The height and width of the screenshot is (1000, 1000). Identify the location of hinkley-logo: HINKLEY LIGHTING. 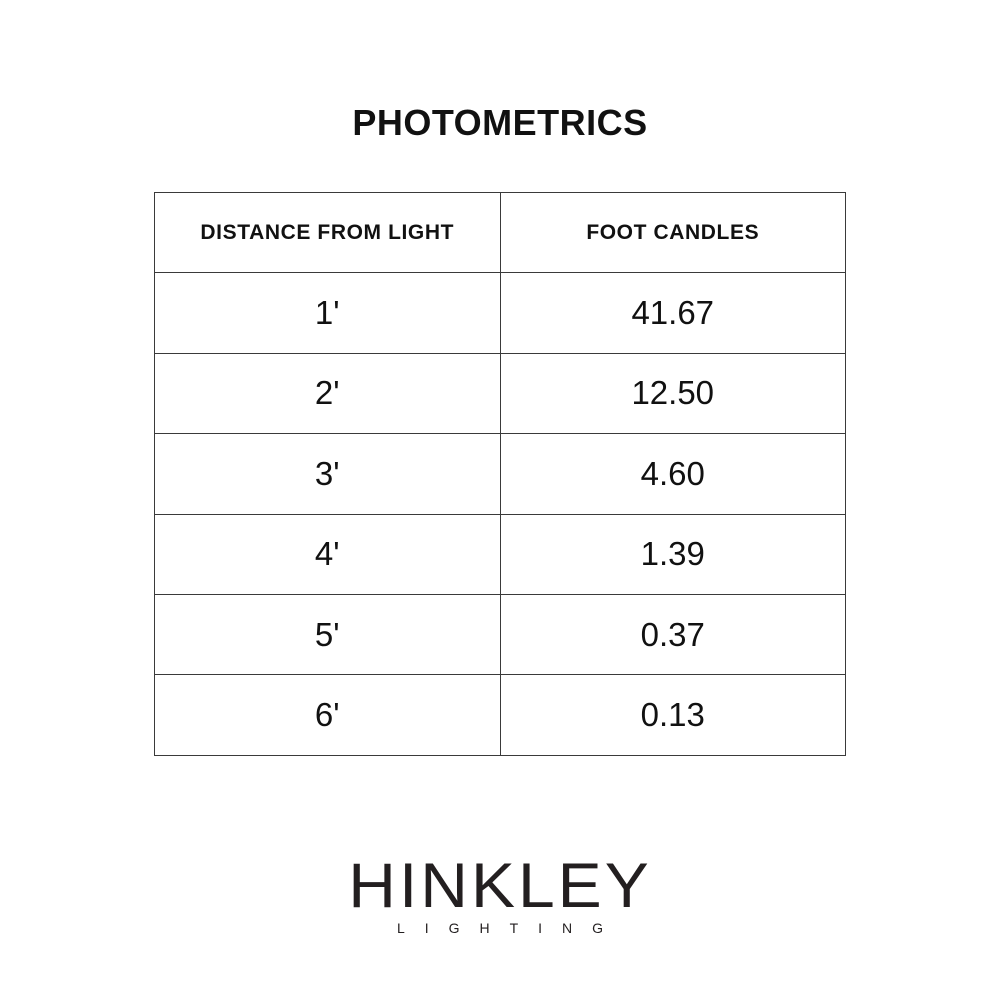
(500, 894).